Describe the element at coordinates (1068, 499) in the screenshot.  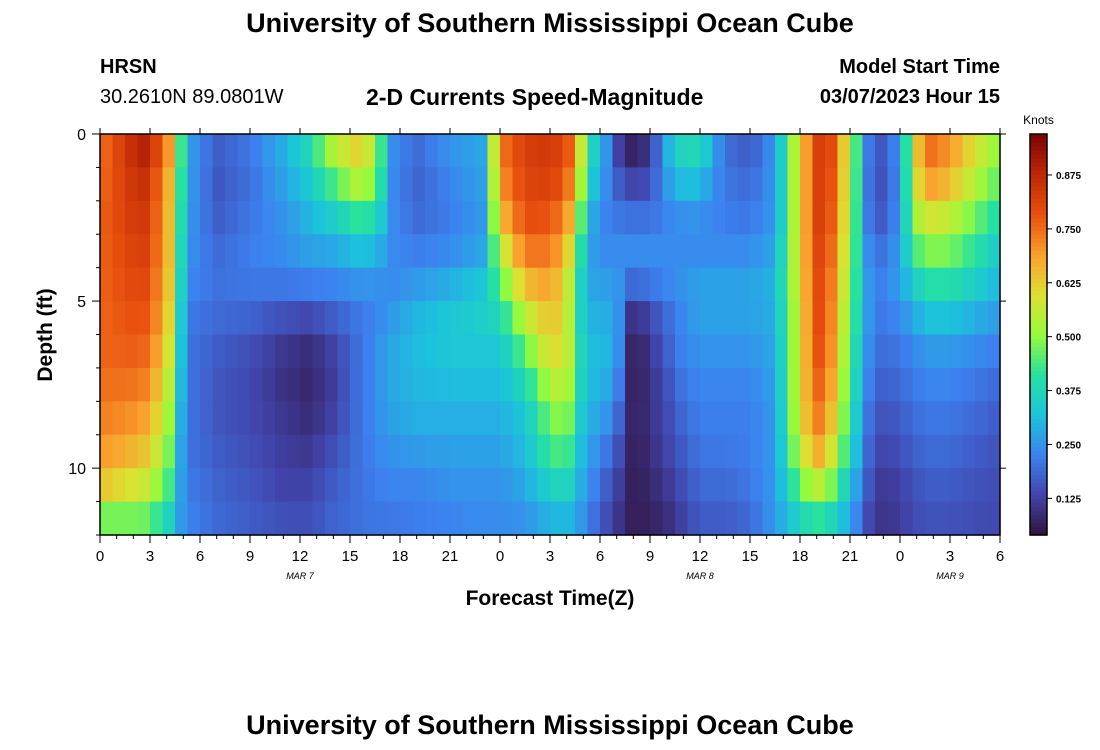
I see `colorbar-tick-label: 0.125` at that location.